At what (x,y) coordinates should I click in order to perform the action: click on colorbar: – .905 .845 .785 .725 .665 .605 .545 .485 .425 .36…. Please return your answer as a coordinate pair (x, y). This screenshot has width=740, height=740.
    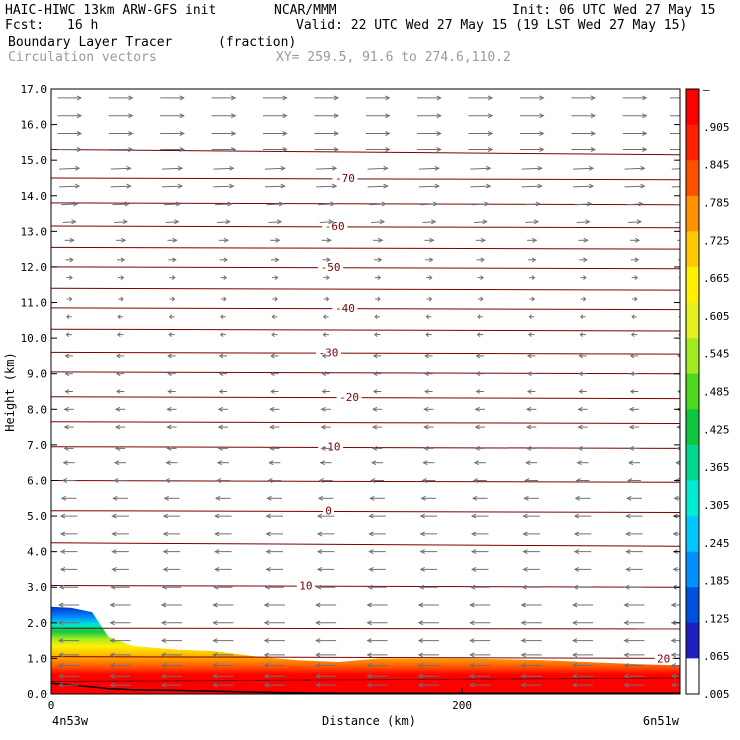
    Looking at the image, I should click on (707, 392).